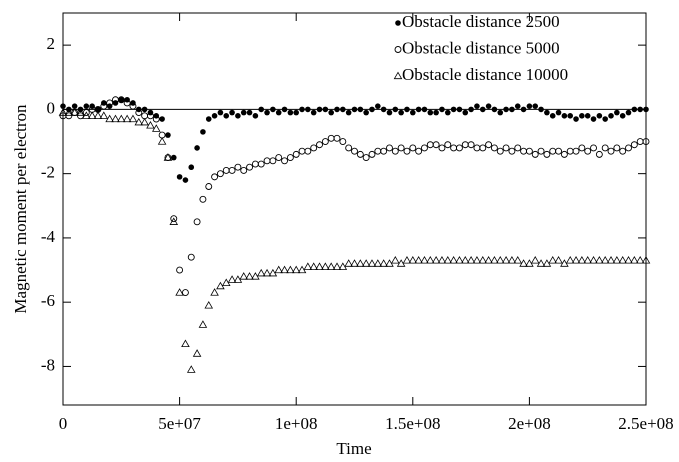  Describe the element at coordinates (48, 236) in the screenshot. I see `y-tick-label: -4` at that location.